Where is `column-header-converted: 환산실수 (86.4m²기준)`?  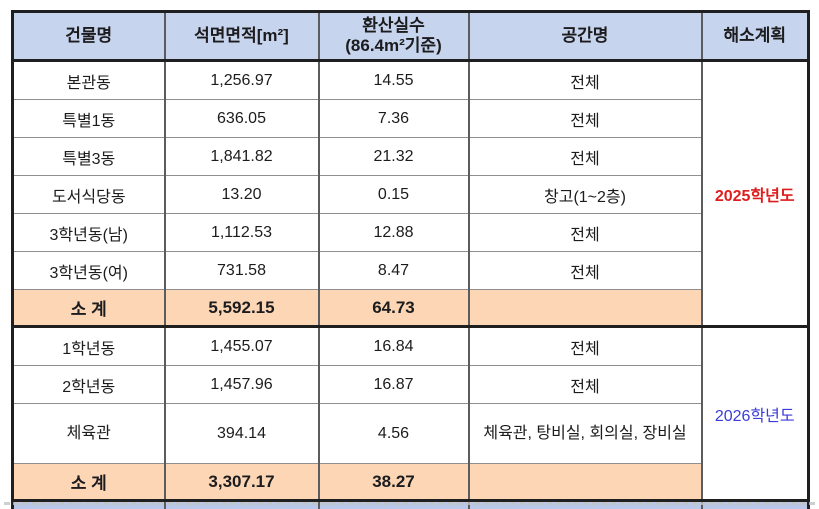
column-header-converted: 환산실수 (86.4m²기준) is located at coordinates (393, 36).